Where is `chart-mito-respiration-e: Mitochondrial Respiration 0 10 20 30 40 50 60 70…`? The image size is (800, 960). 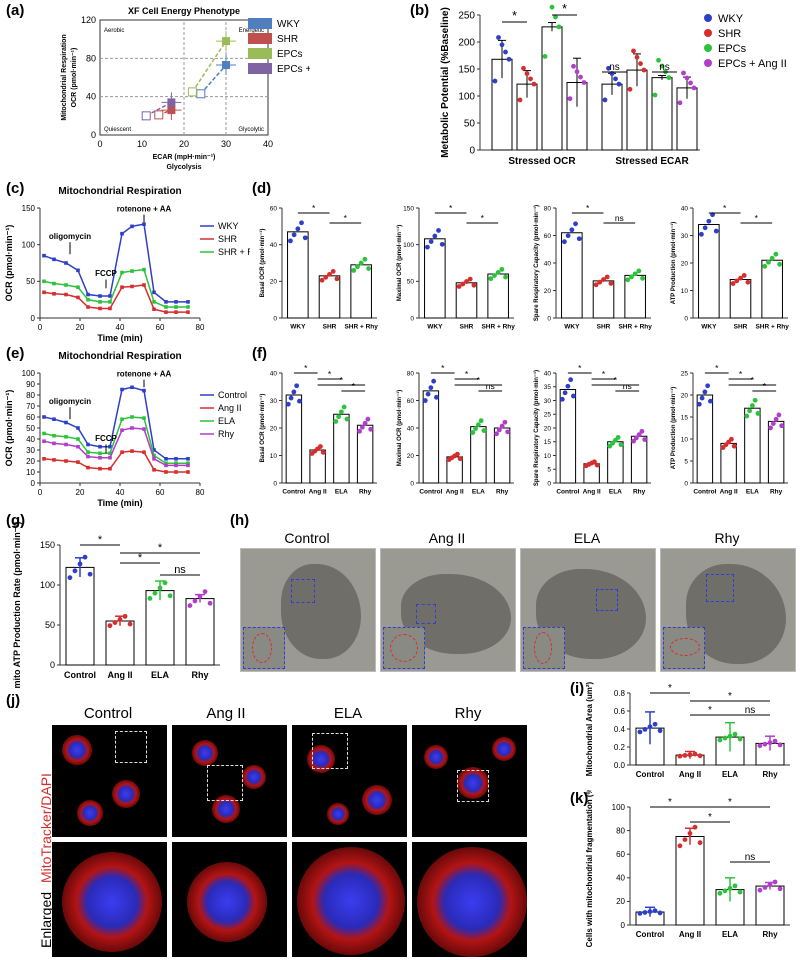
chart-mito-respiration-e: Mitochondrial Respiration 0 10 20 30 40 50 60 70… is located at coordinates (125, 429).